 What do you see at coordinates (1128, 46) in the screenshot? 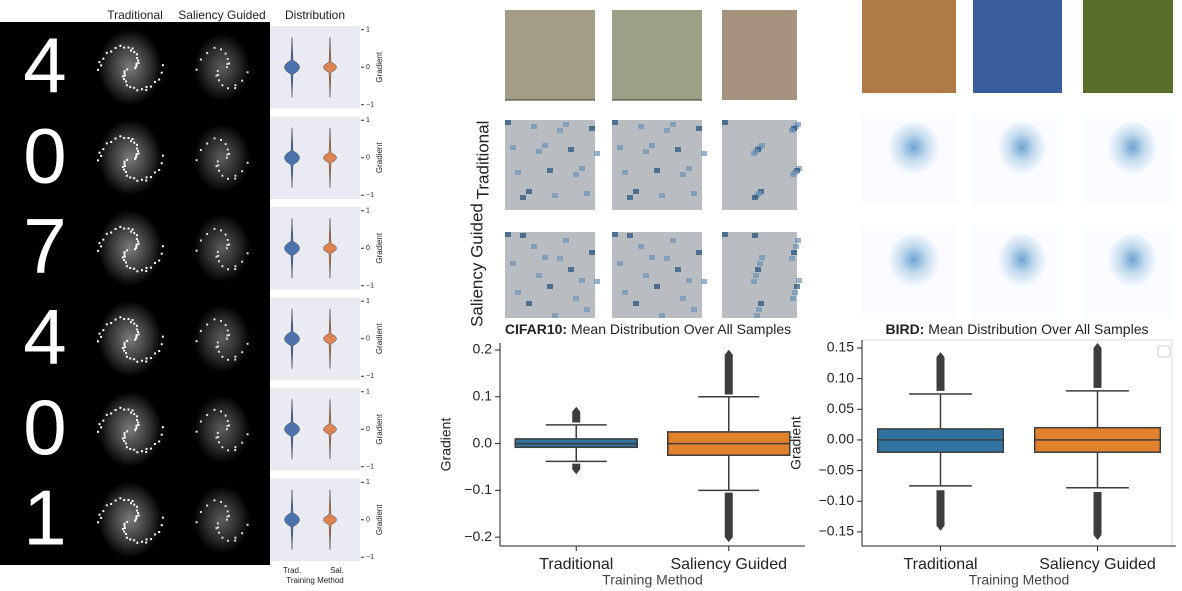
I see `input-image` at bounding box center [1128, 46].